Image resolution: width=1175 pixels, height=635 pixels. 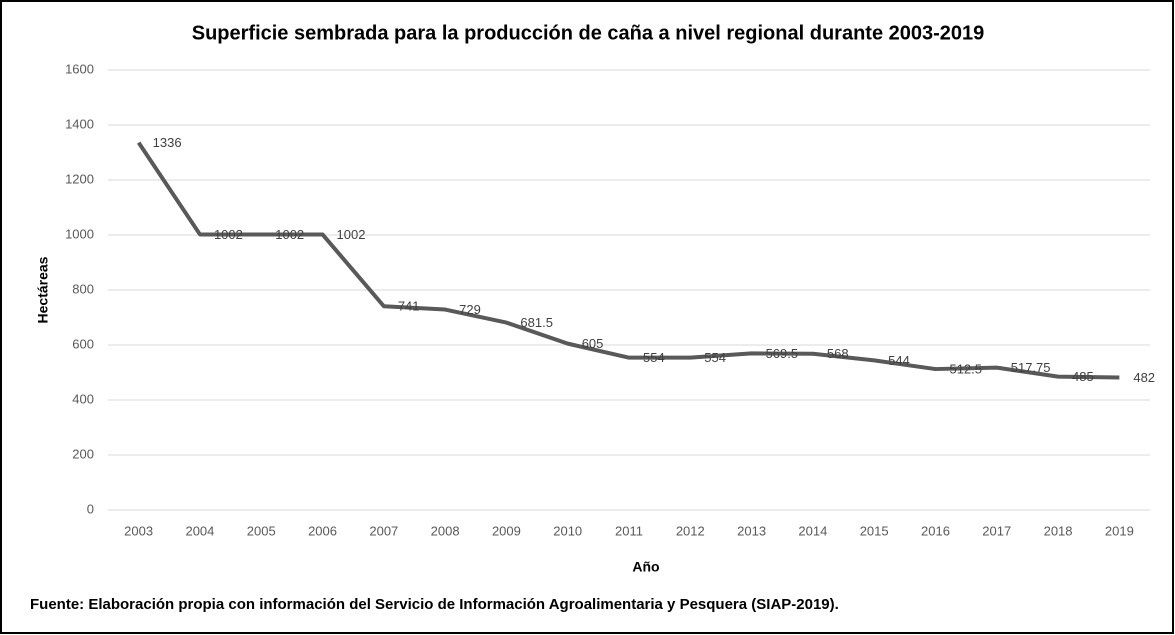 I want to click on x-tick-label: 2014, so click(x=812, y=530).